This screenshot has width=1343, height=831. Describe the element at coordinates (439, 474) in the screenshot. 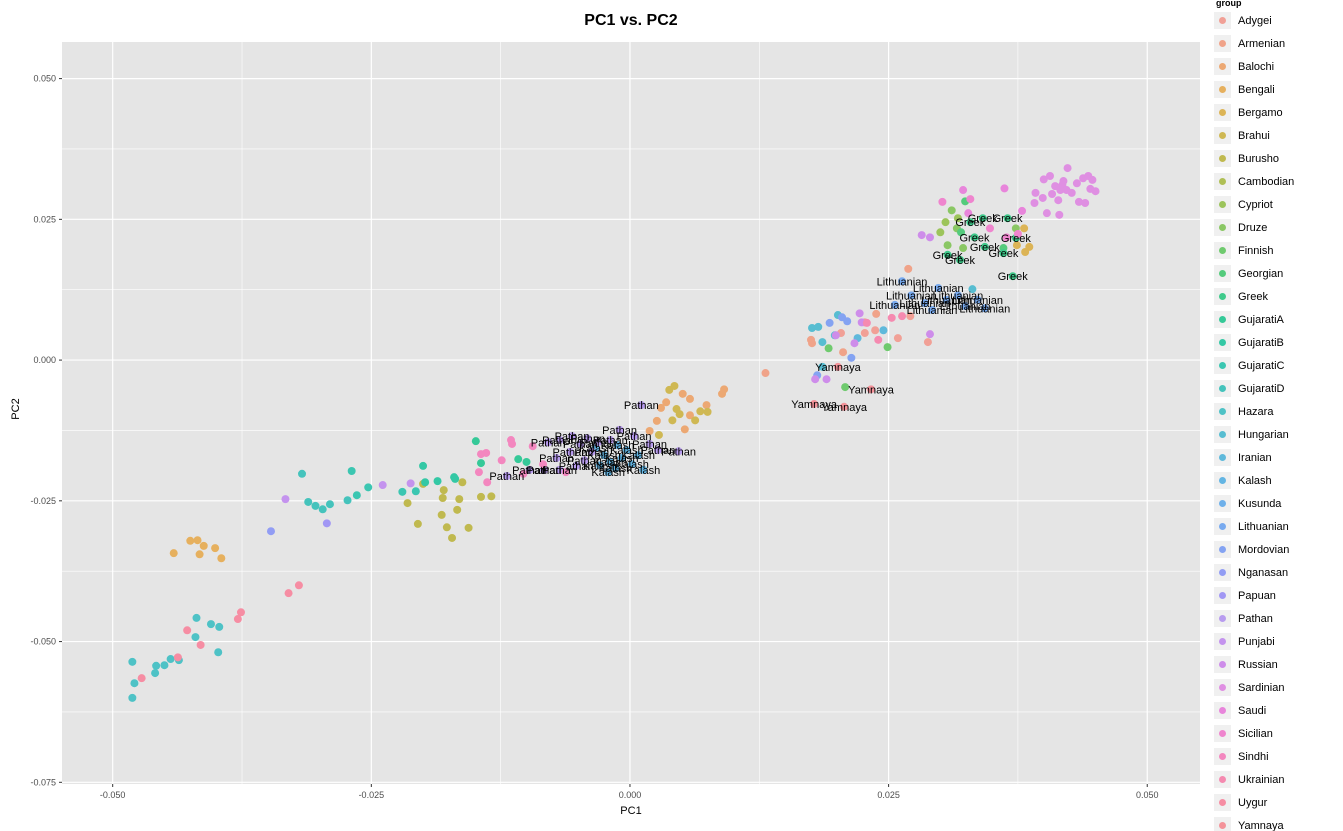

I see `series-GujaratiB` at that location.